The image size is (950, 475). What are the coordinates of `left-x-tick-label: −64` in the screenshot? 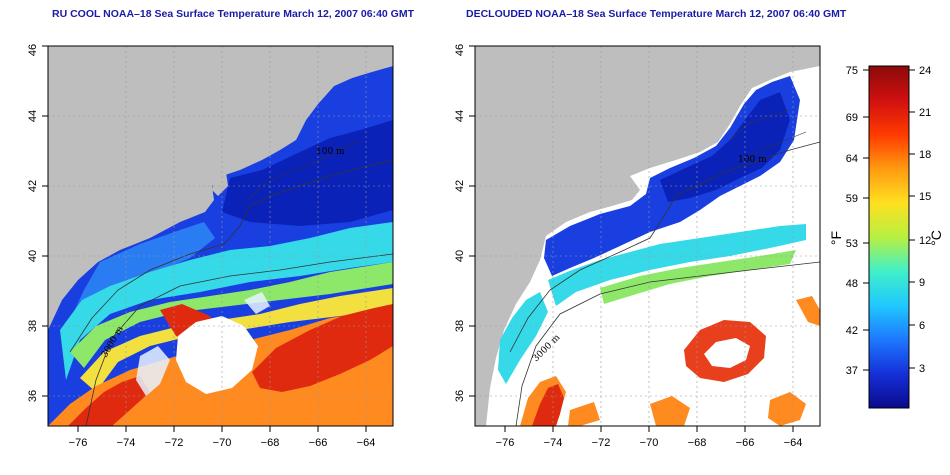 It's located at (366, 443).